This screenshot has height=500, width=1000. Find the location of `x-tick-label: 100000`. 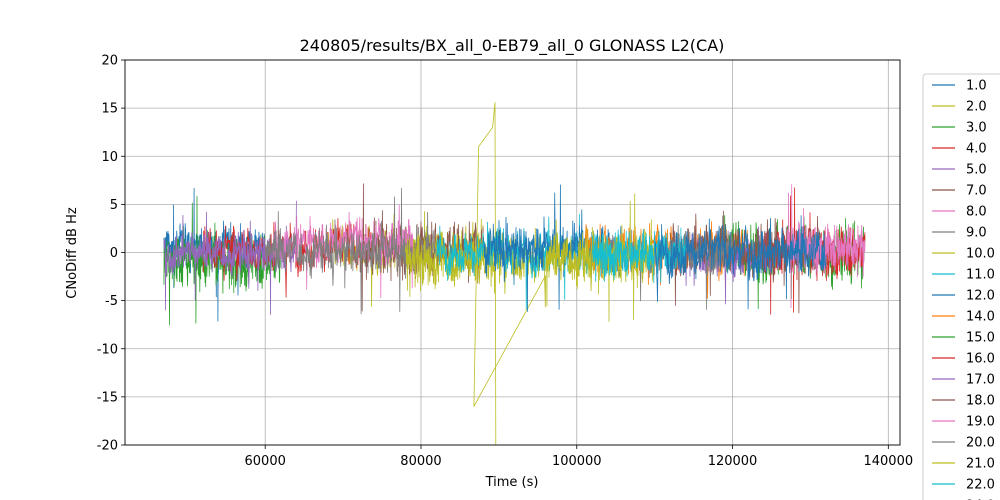

x-tick-label: 100000 is located at coordinates (577, 461).